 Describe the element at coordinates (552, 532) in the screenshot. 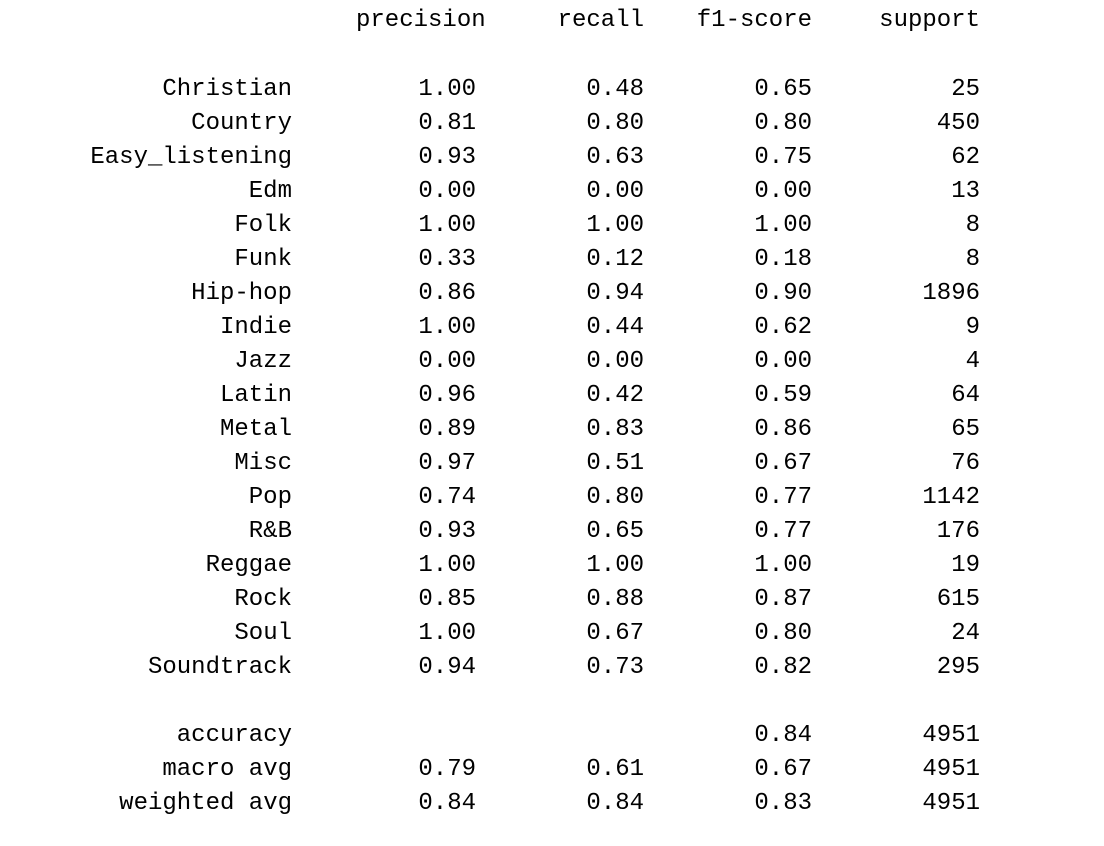

I see `table-row: R&B 0.93 0.65 0.77 176` at that location.